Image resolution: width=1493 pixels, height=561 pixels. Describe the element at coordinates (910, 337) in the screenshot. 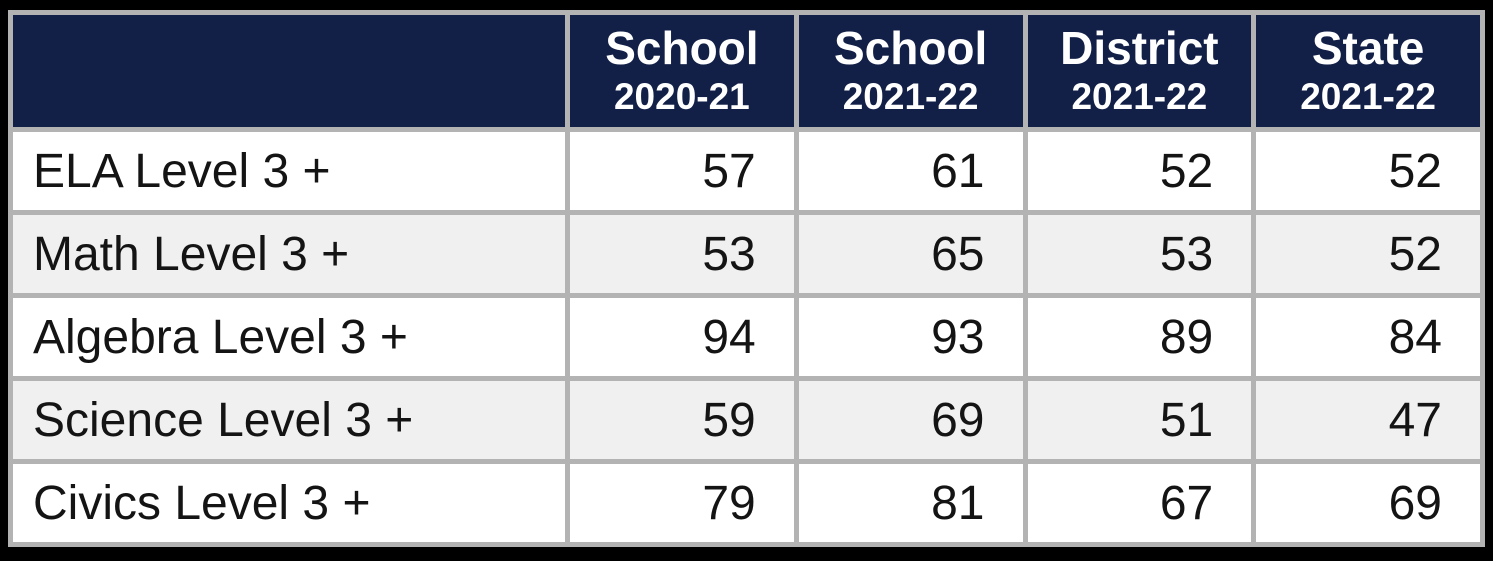

I see `cell-value: 93` at that location.